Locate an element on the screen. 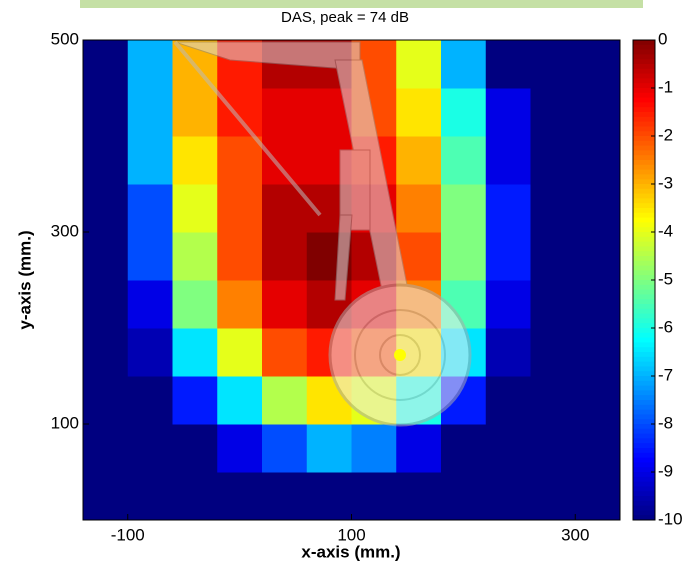 Image resolution: width=687 pixels, height=567 pixels. colorbar-tick-label: -9 is located at coordinates (665, 470).